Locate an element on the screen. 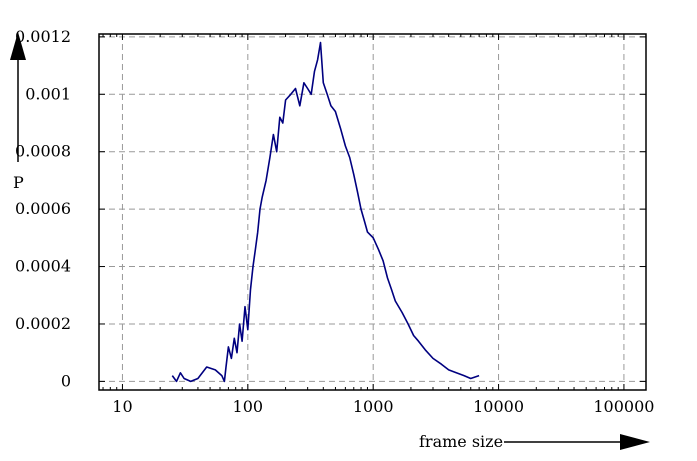 Image resolution: width=697 pixels, height=461 pixels. y-tick-label: 0.0004 is located at coordinates (43, 266).